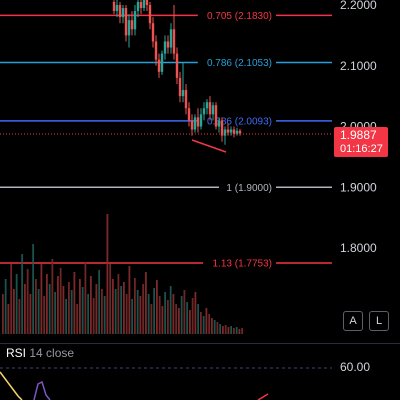 The height and width of the screenshot is (400, 400). Describe the element at coordinates (358, 66) in the screenshot. I see `price-axis-label: 2.1000` at that location.